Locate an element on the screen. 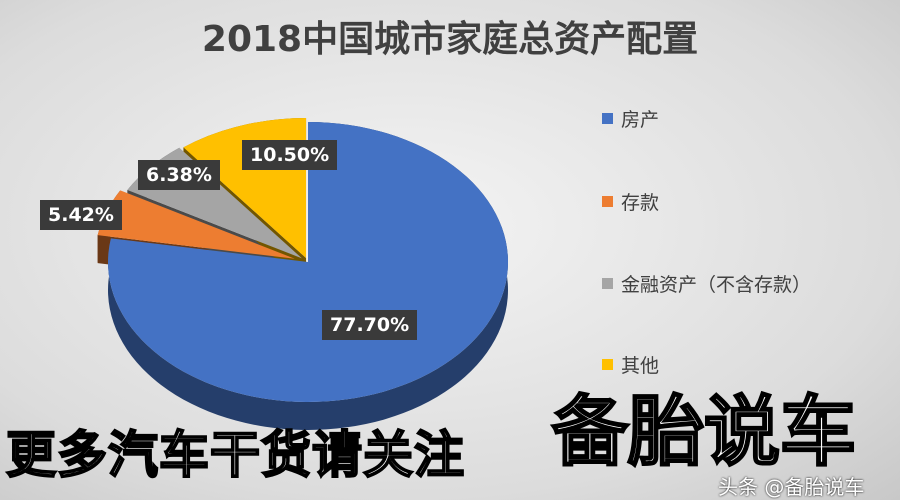  watermark: 头条 @备胎说车 is located at coordinates (791, 487).